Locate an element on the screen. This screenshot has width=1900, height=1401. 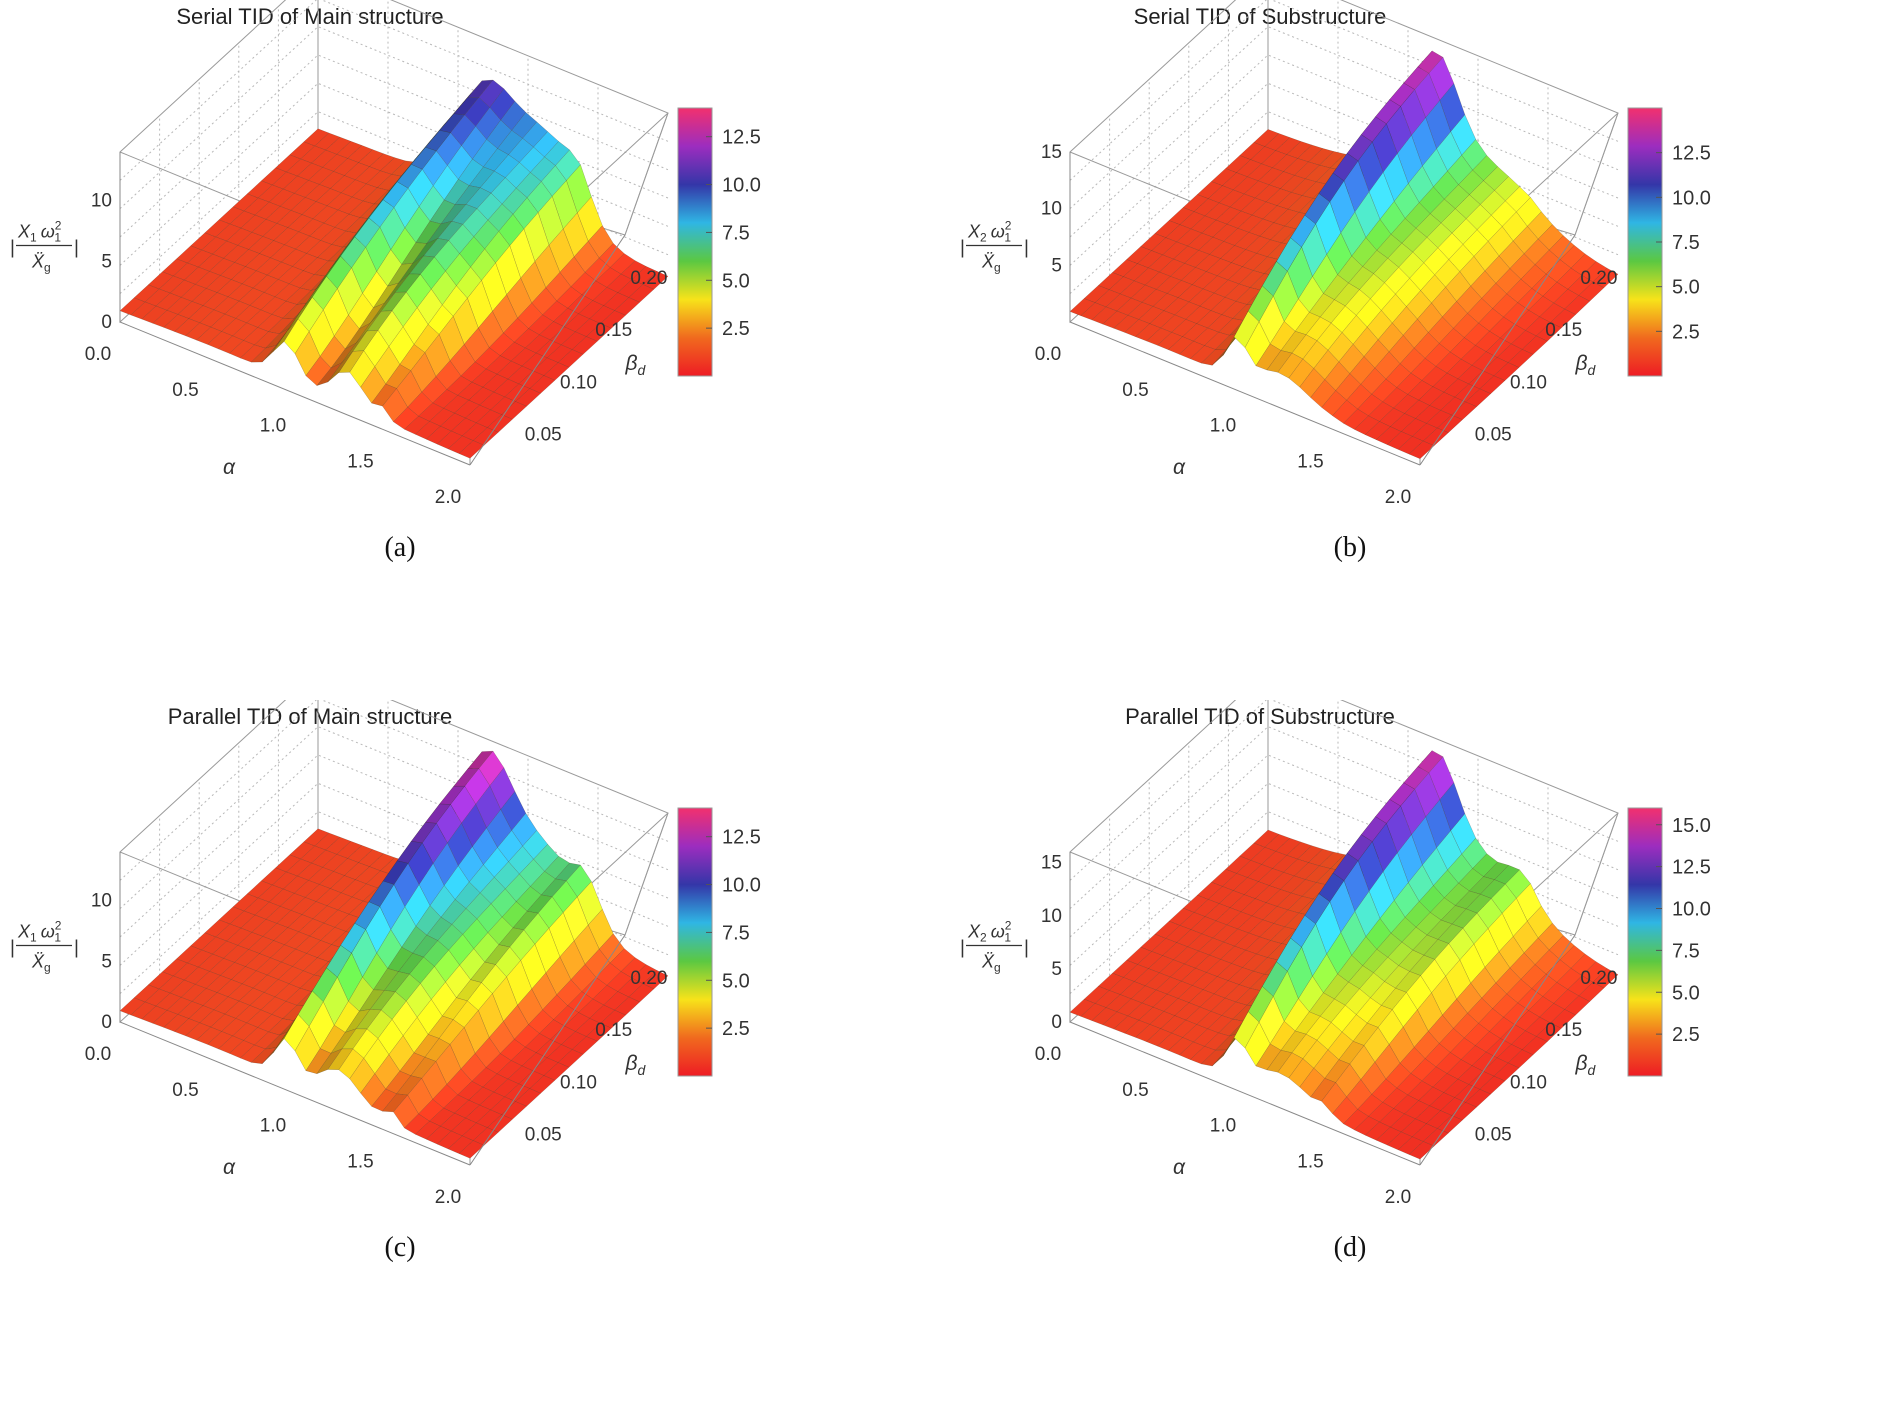
z-tick-label: 15 is located at coordinates (1051, 863).